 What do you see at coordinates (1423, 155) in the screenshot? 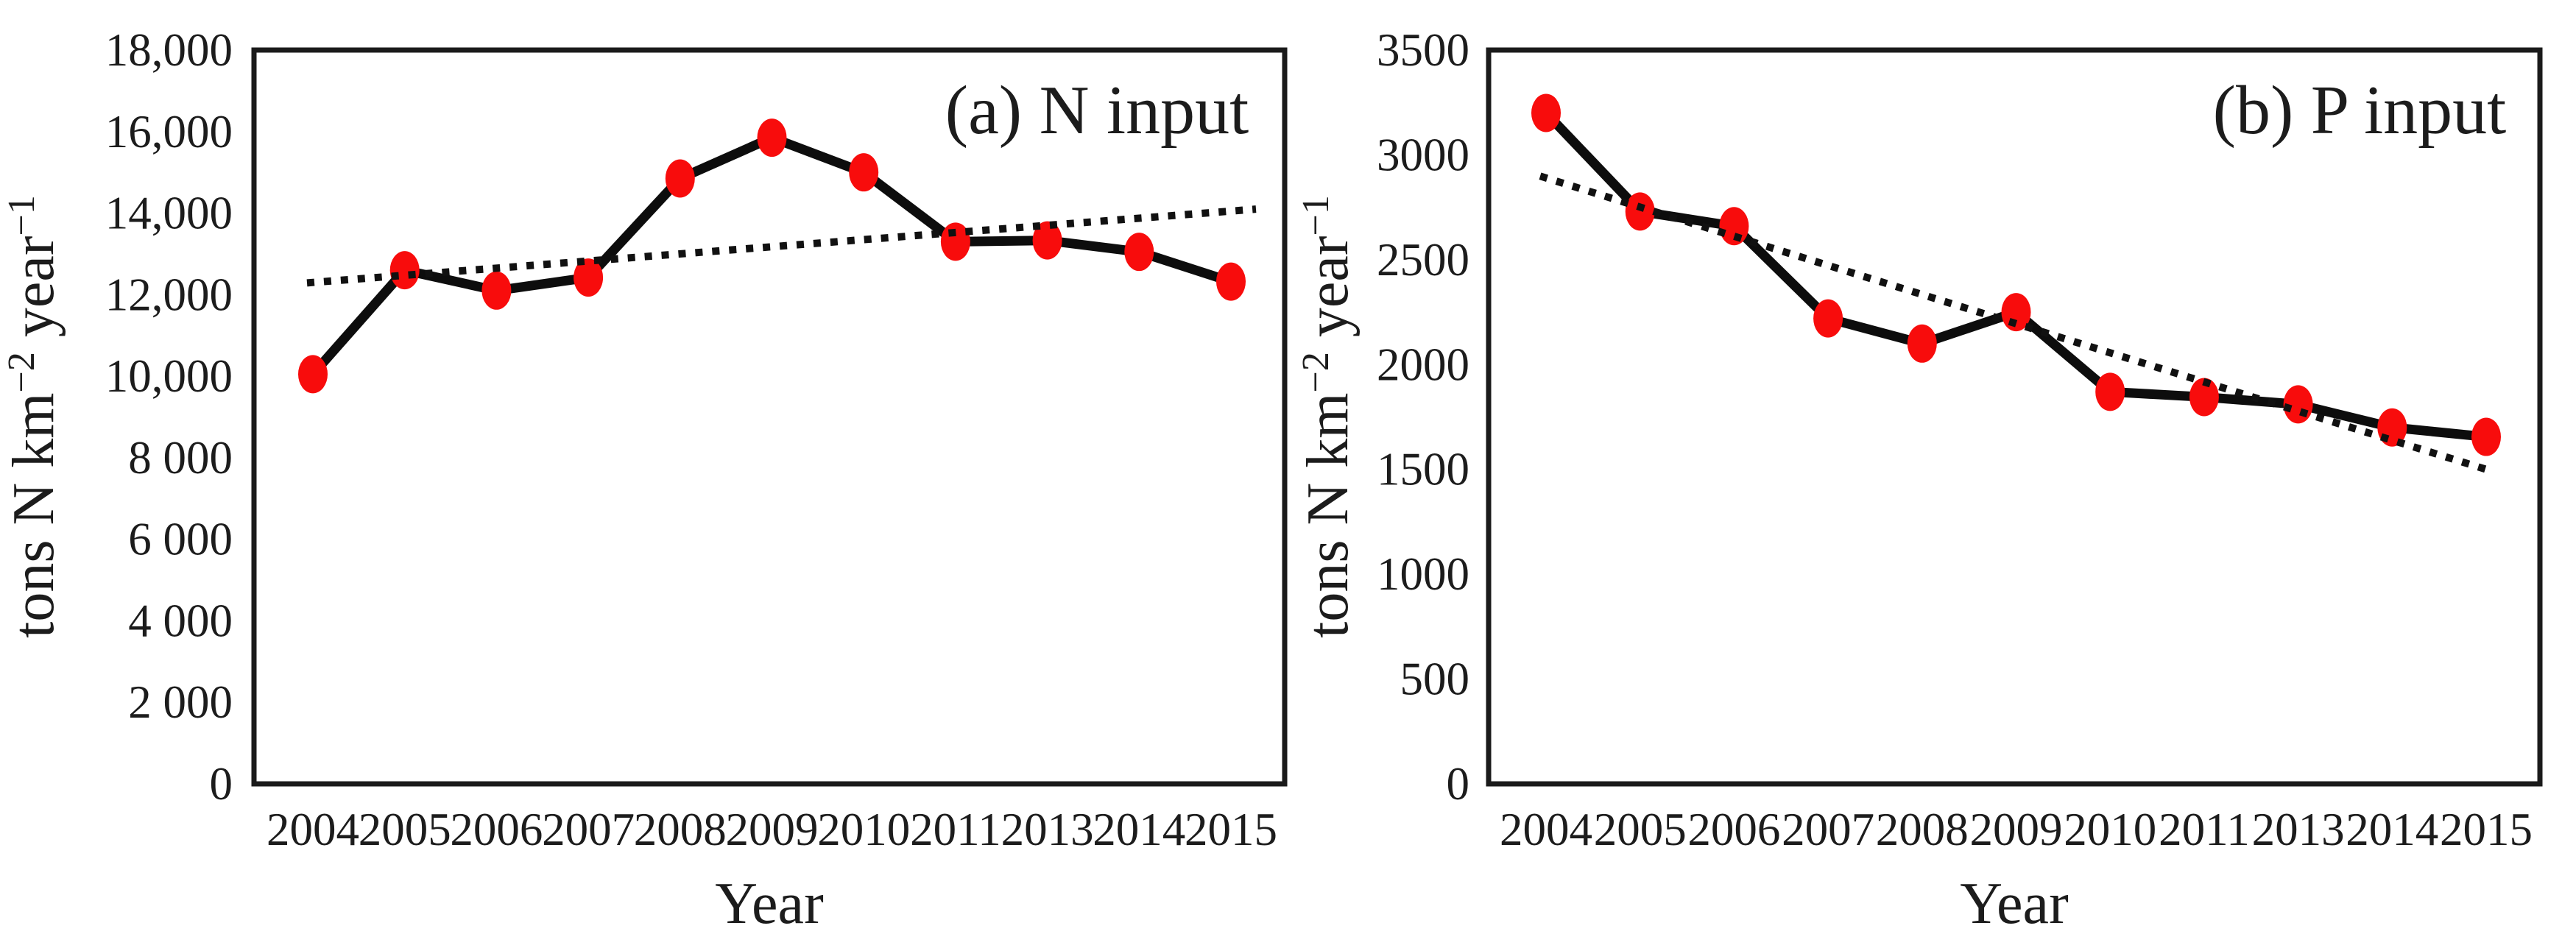
I see `y-tick-label-3000: 3000` at bounding box center [1423, 155].